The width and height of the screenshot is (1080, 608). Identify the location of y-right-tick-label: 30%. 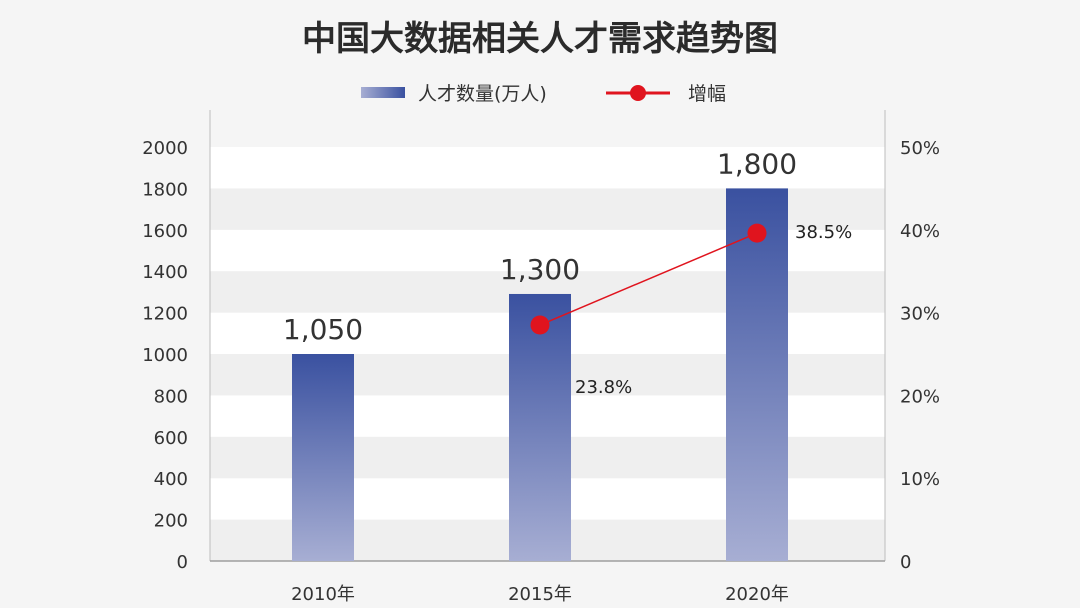
(920, 314).